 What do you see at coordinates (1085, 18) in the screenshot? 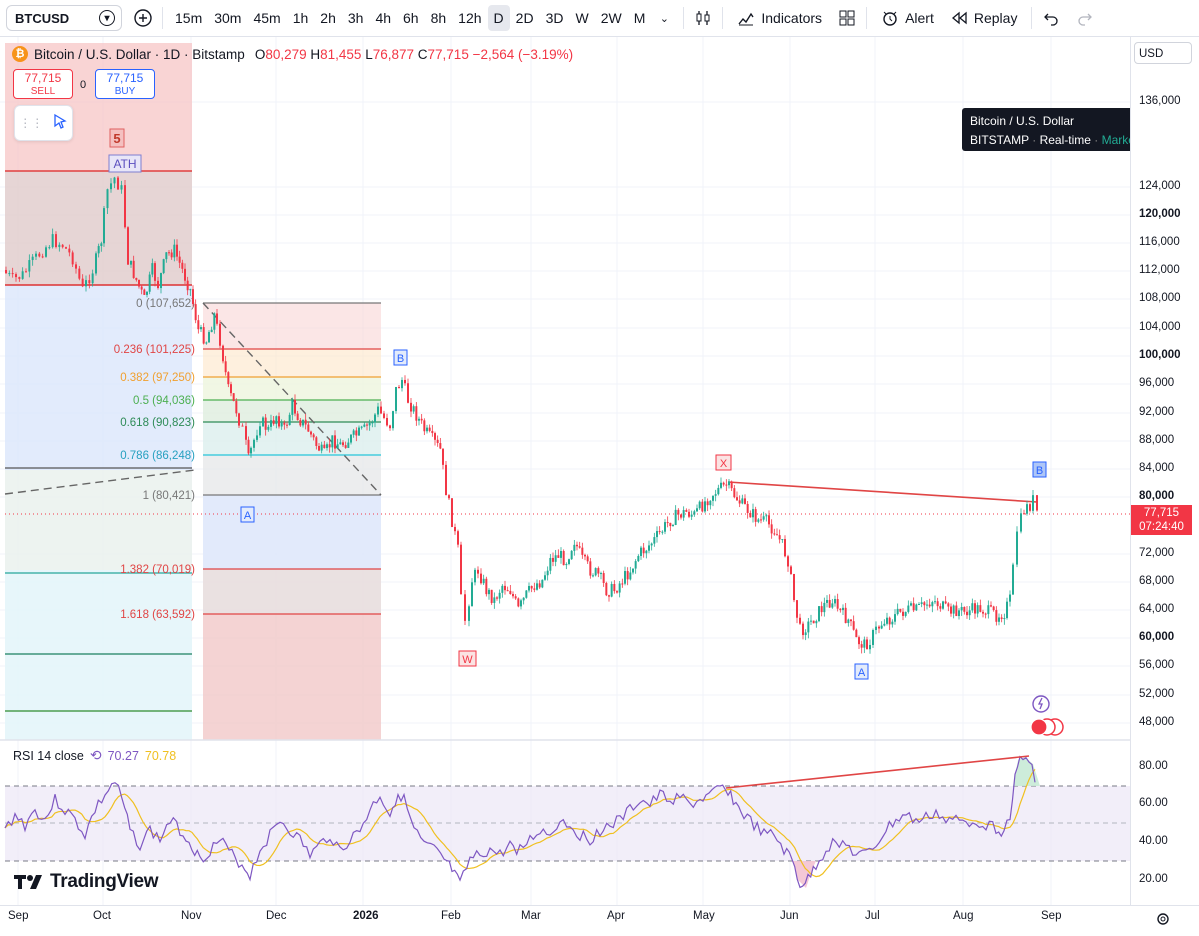
I see `redo-icon` at bounding box center [1085, 18].